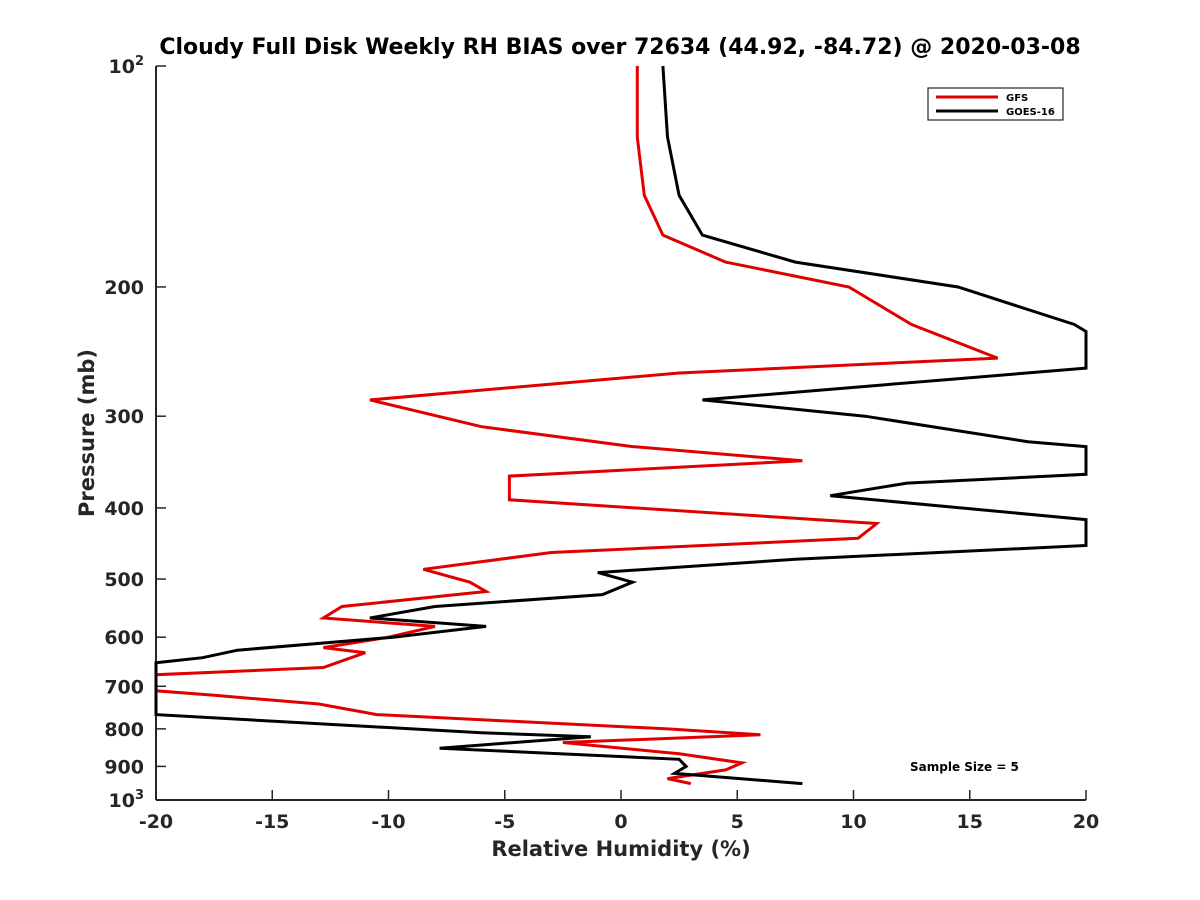 The width and height of the screenshot is (1200, 900). Describe the element at coordinates (964, 767) in the screenshot. I see `sample-size-annotation: Sample Size = 5` at that location.